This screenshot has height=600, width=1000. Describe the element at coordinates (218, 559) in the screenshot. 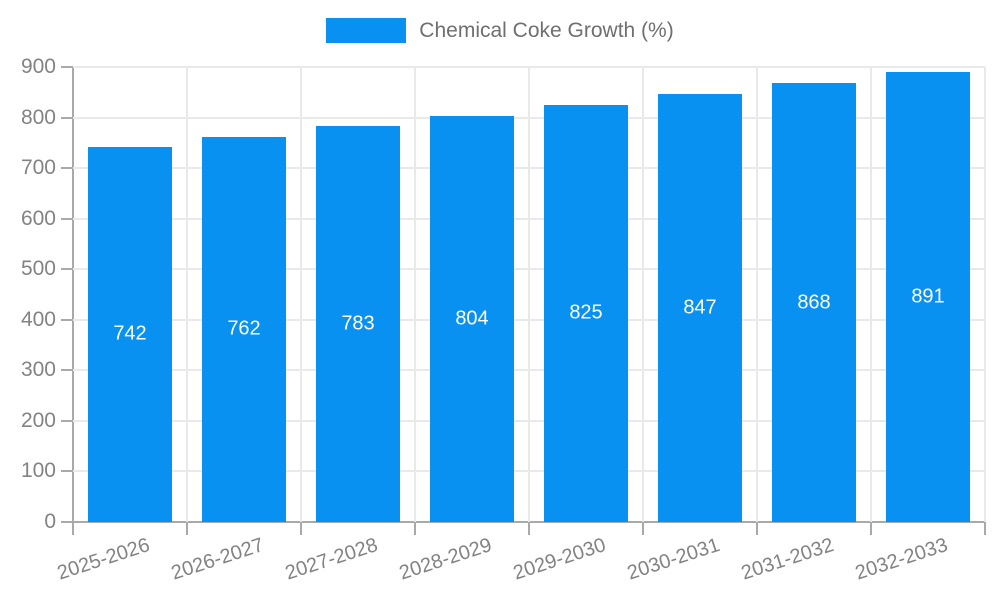

I see `x-axis-tick-label: 2026-2027` at that location.